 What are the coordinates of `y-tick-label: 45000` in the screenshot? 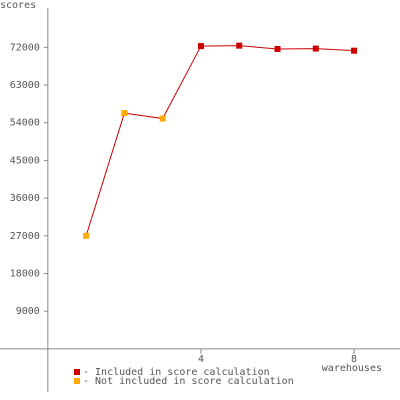 It's located at (25, 160).